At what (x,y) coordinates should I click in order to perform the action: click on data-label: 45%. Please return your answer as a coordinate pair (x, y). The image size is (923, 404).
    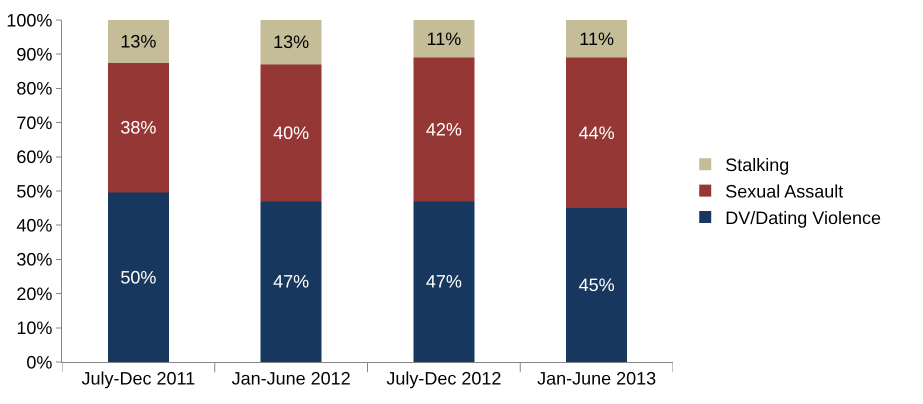
    Looking at the image, I should click on (596, 285).